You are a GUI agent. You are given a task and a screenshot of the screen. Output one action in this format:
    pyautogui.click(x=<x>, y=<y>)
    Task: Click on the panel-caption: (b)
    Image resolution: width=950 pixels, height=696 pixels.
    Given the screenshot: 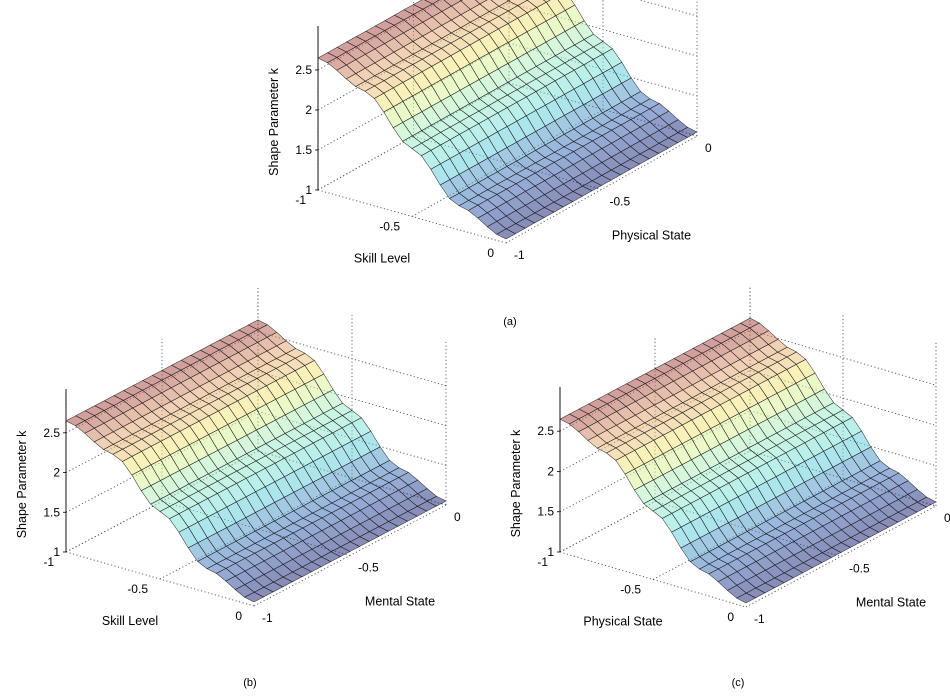 What is the action you would take?
    pyautogui.click(x=249, y=683)
    